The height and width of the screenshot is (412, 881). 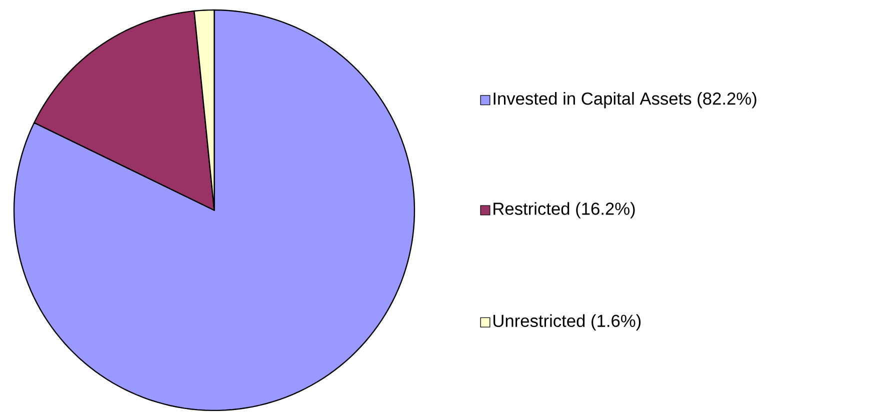 What do you see at coordinates (625, 100) in the screenshot?
I see `legend-label: Invested in Capital Assets (82.2%)` at bounding box center [625, 100].